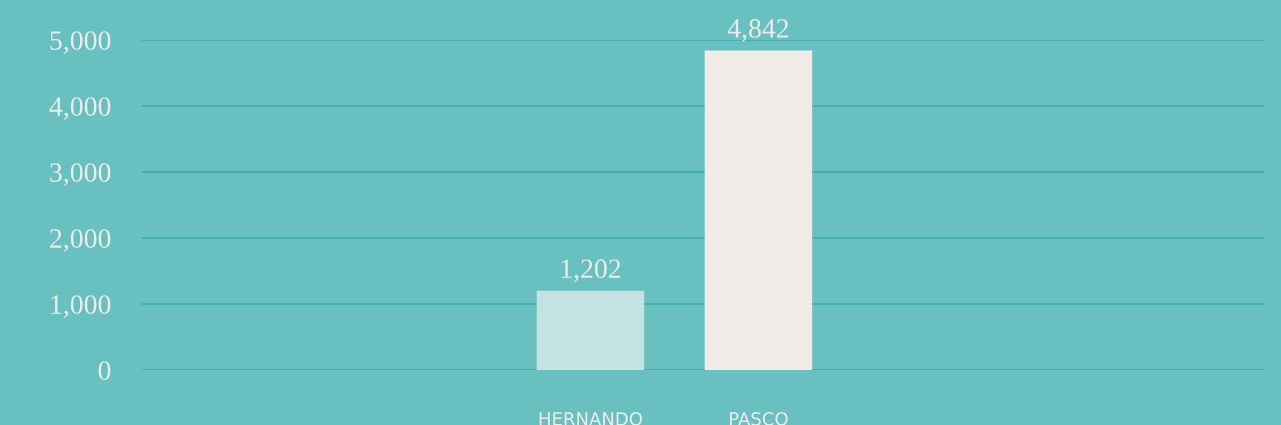 Image resolution: width=1281 pixels, height=425 pixels. I want to click on y-tick-label: 4,000, so click(80, 108).